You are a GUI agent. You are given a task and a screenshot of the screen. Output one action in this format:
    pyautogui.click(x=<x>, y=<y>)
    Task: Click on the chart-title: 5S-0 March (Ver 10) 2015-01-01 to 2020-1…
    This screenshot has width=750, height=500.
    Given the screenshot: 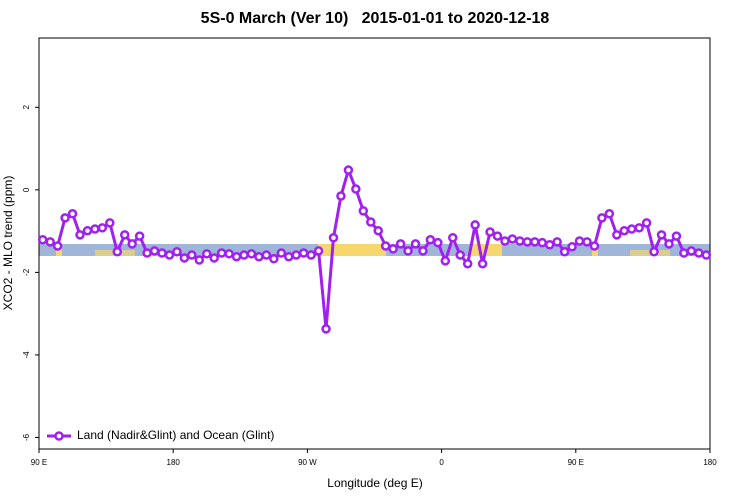 What is the action you would take?
    pyautogui.click(x=375, y=18)
    